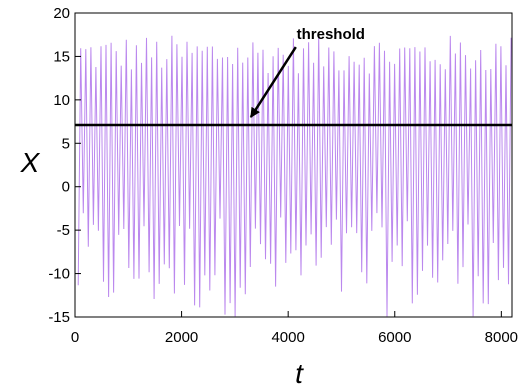 The image size is (521, 389). I want to click on y-tick-label: -10, so click(59, 274).